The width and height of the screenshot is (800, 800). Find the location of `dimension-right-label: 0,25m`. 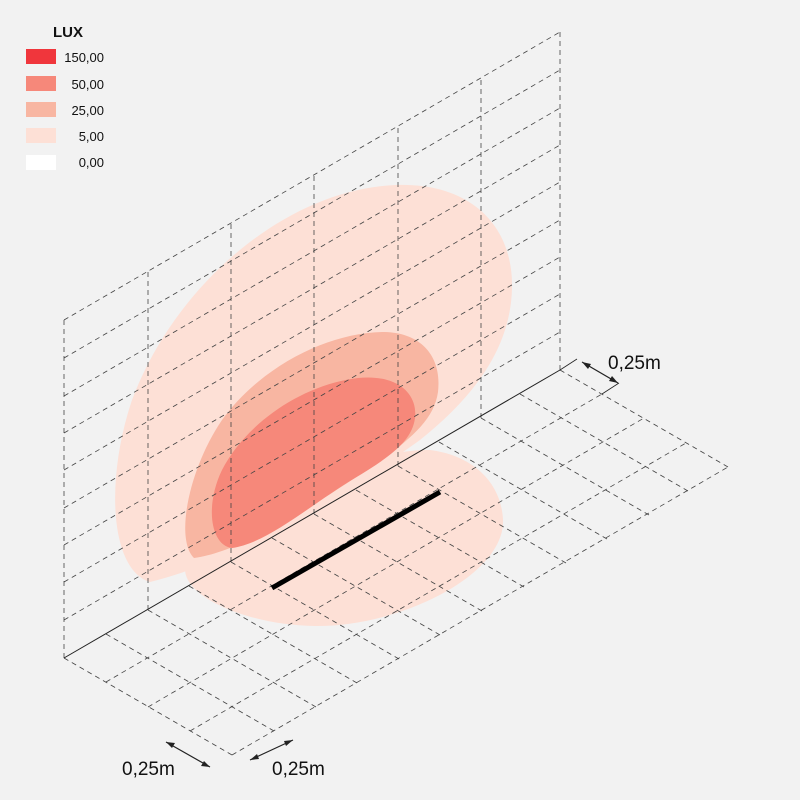

dimension-right-label: 0,25m is located at coordinates (634, 363).